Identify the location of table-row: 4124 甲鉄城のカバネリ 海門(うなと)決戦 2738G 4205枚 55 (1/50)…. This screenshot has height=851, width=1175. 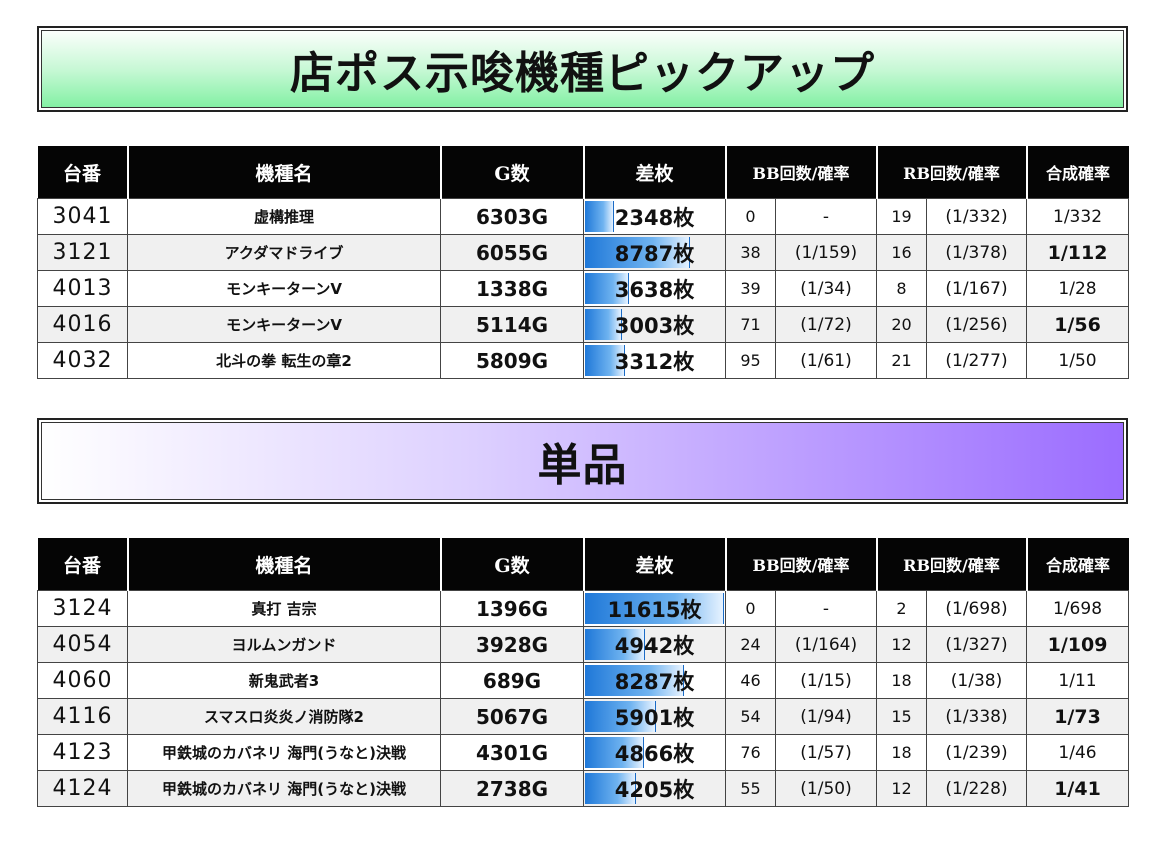
(583, 788).